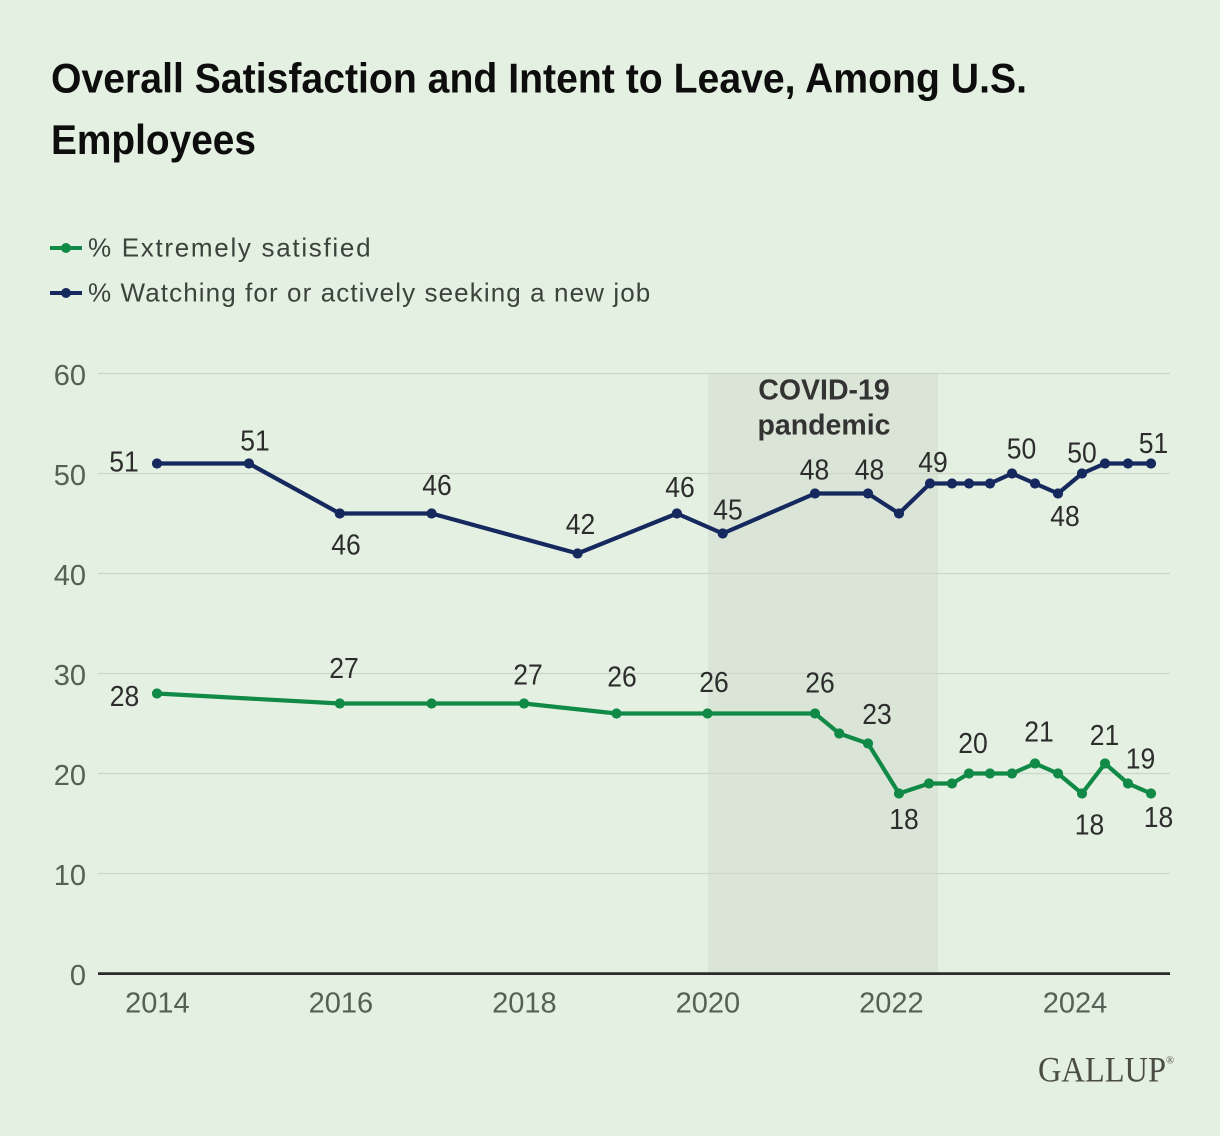  What do you see at coordinates (153, 139) in the screenshot?
I see `svg-text: Employees` at bounding box center [153, 139].